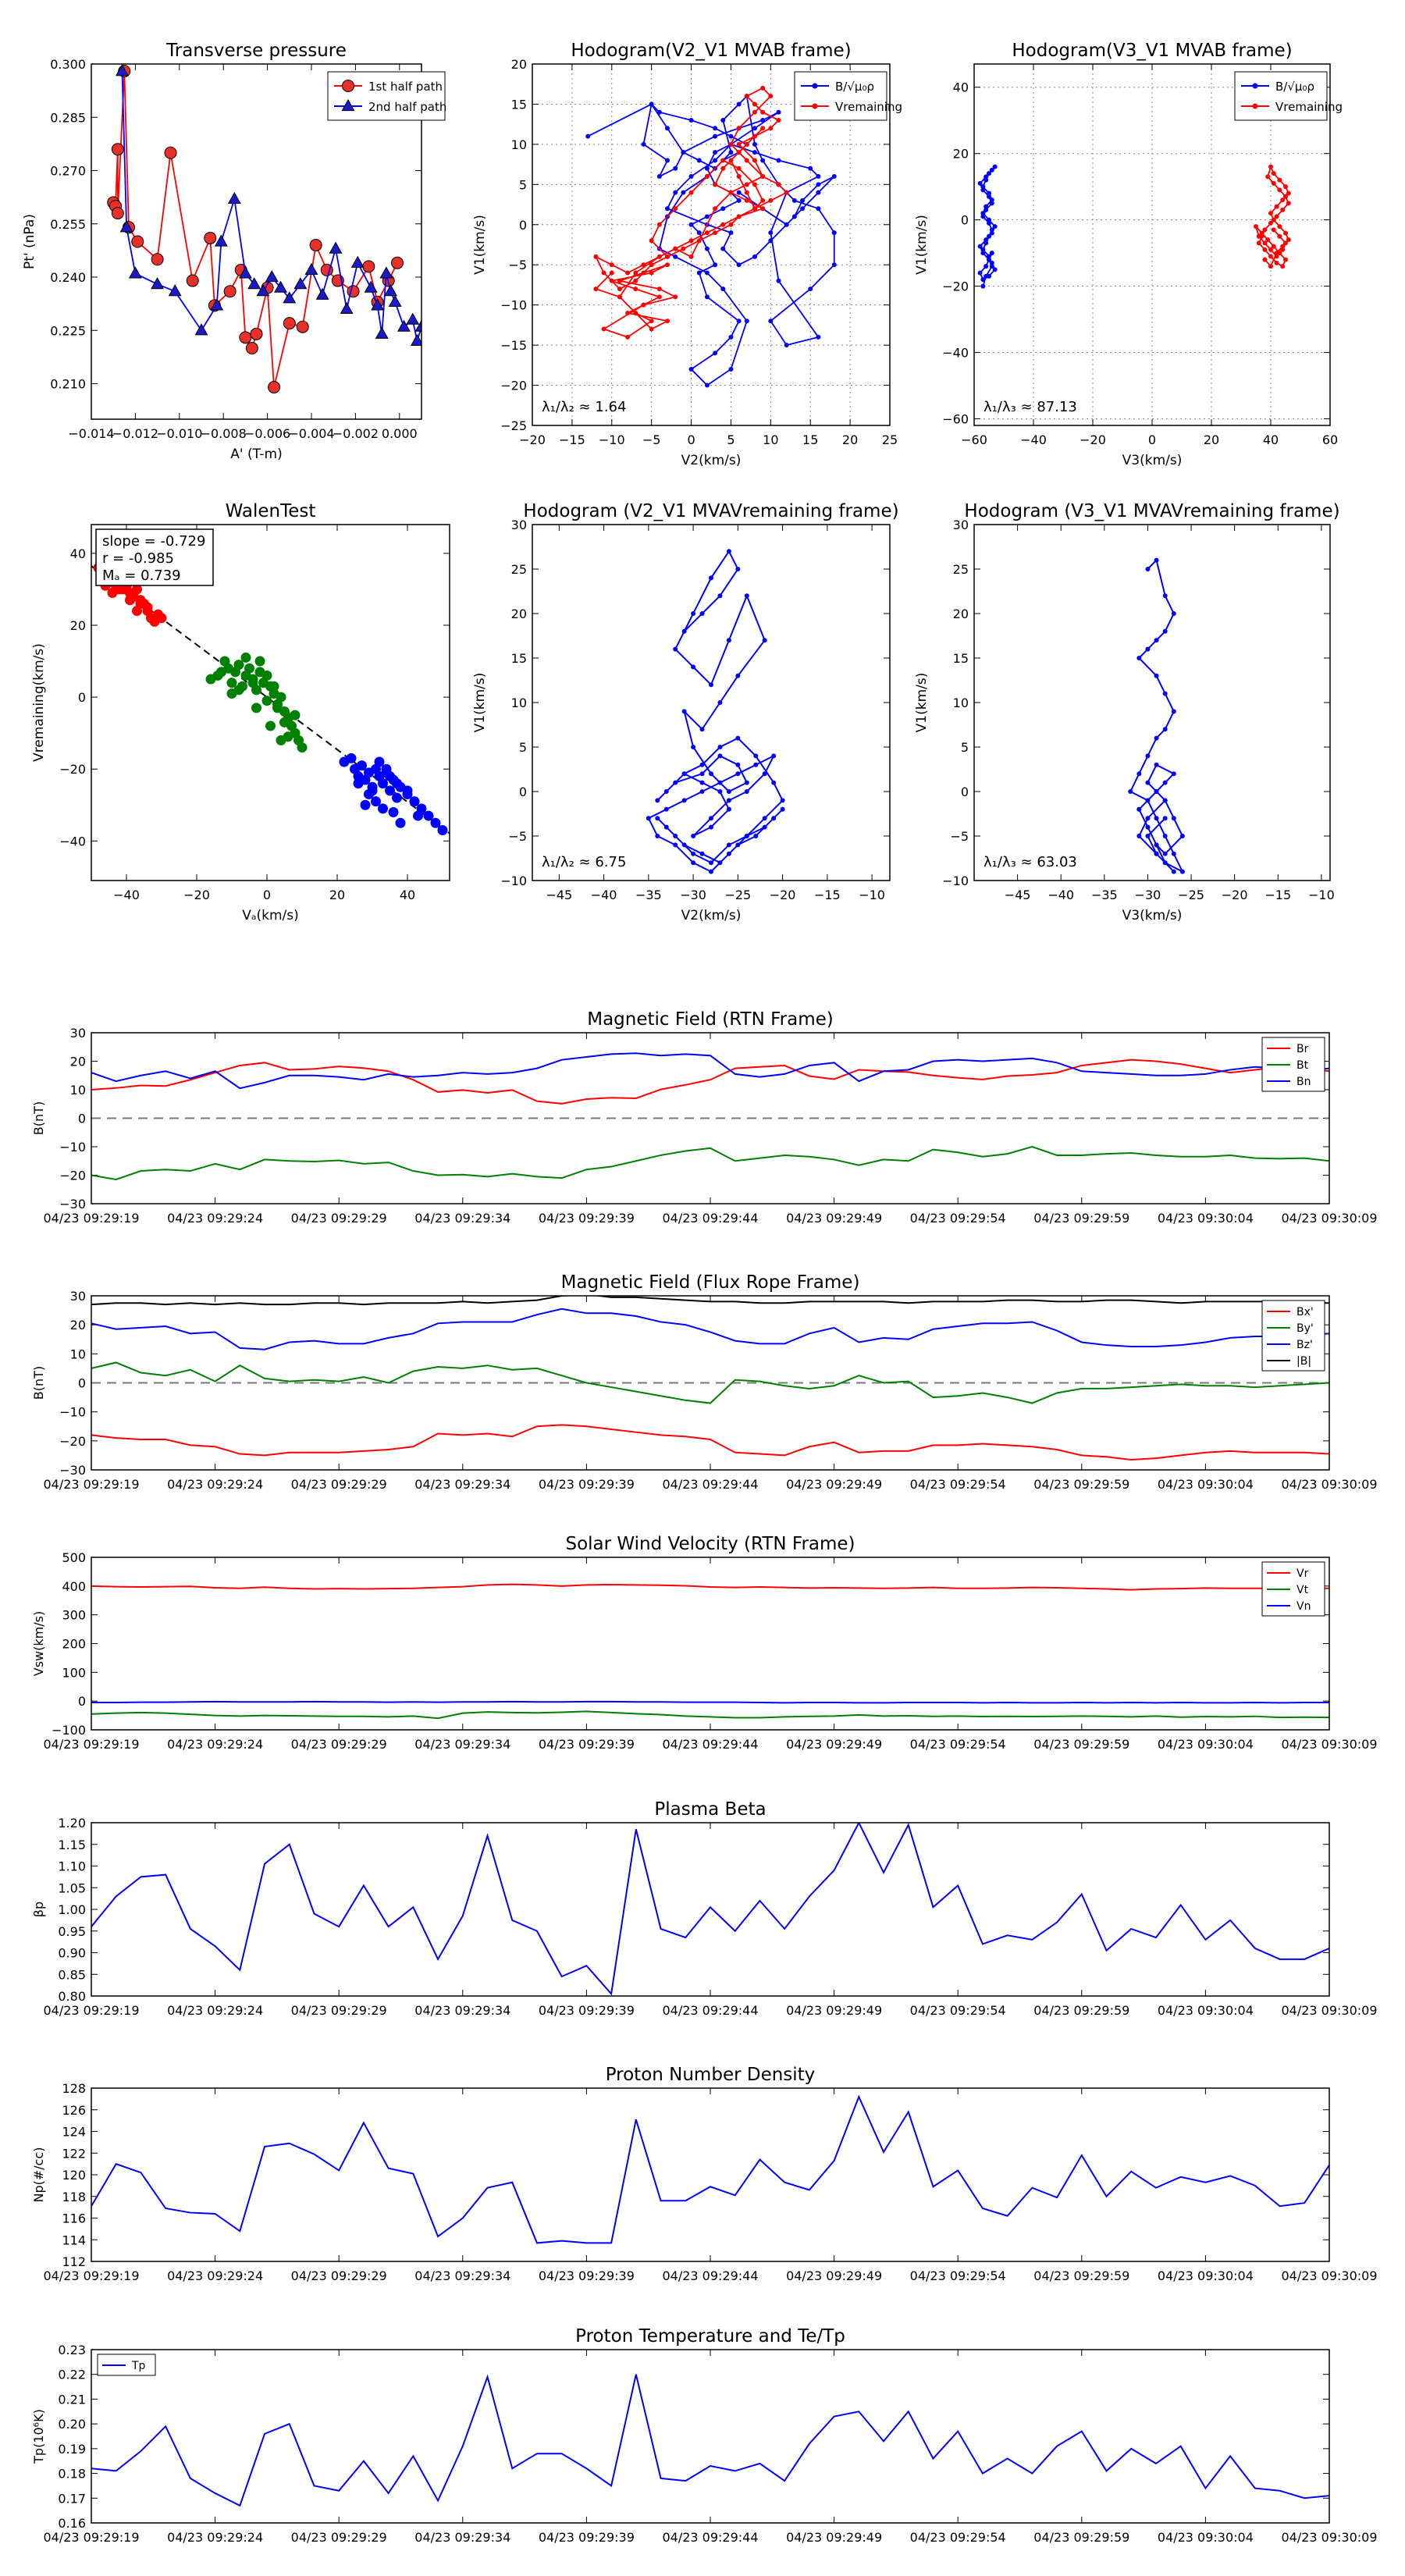 This screenshot has height=2576, width=1405. Describe the element at coordinates (961, 87) in the screenshot. I see `hodo2-ytick-label: 40` at that location.